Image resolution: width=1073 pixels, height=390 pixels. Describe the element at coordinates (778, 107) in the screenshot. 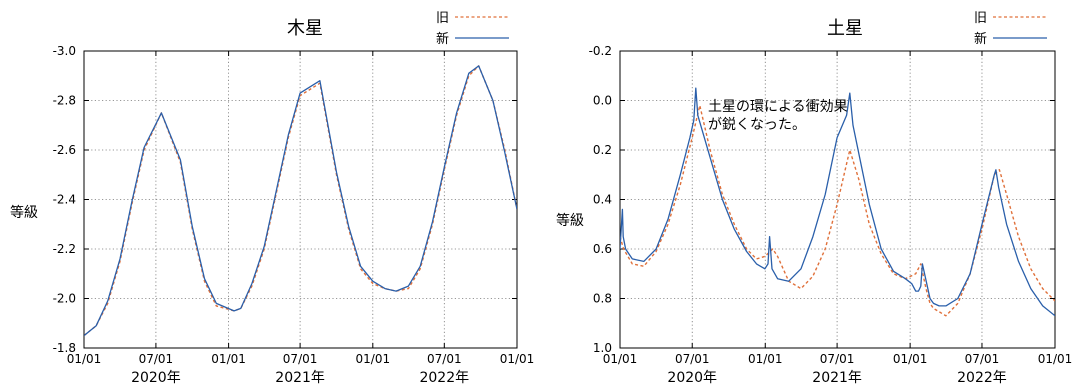

I see `annotation-text: 土星の環による衝効果` at that location.